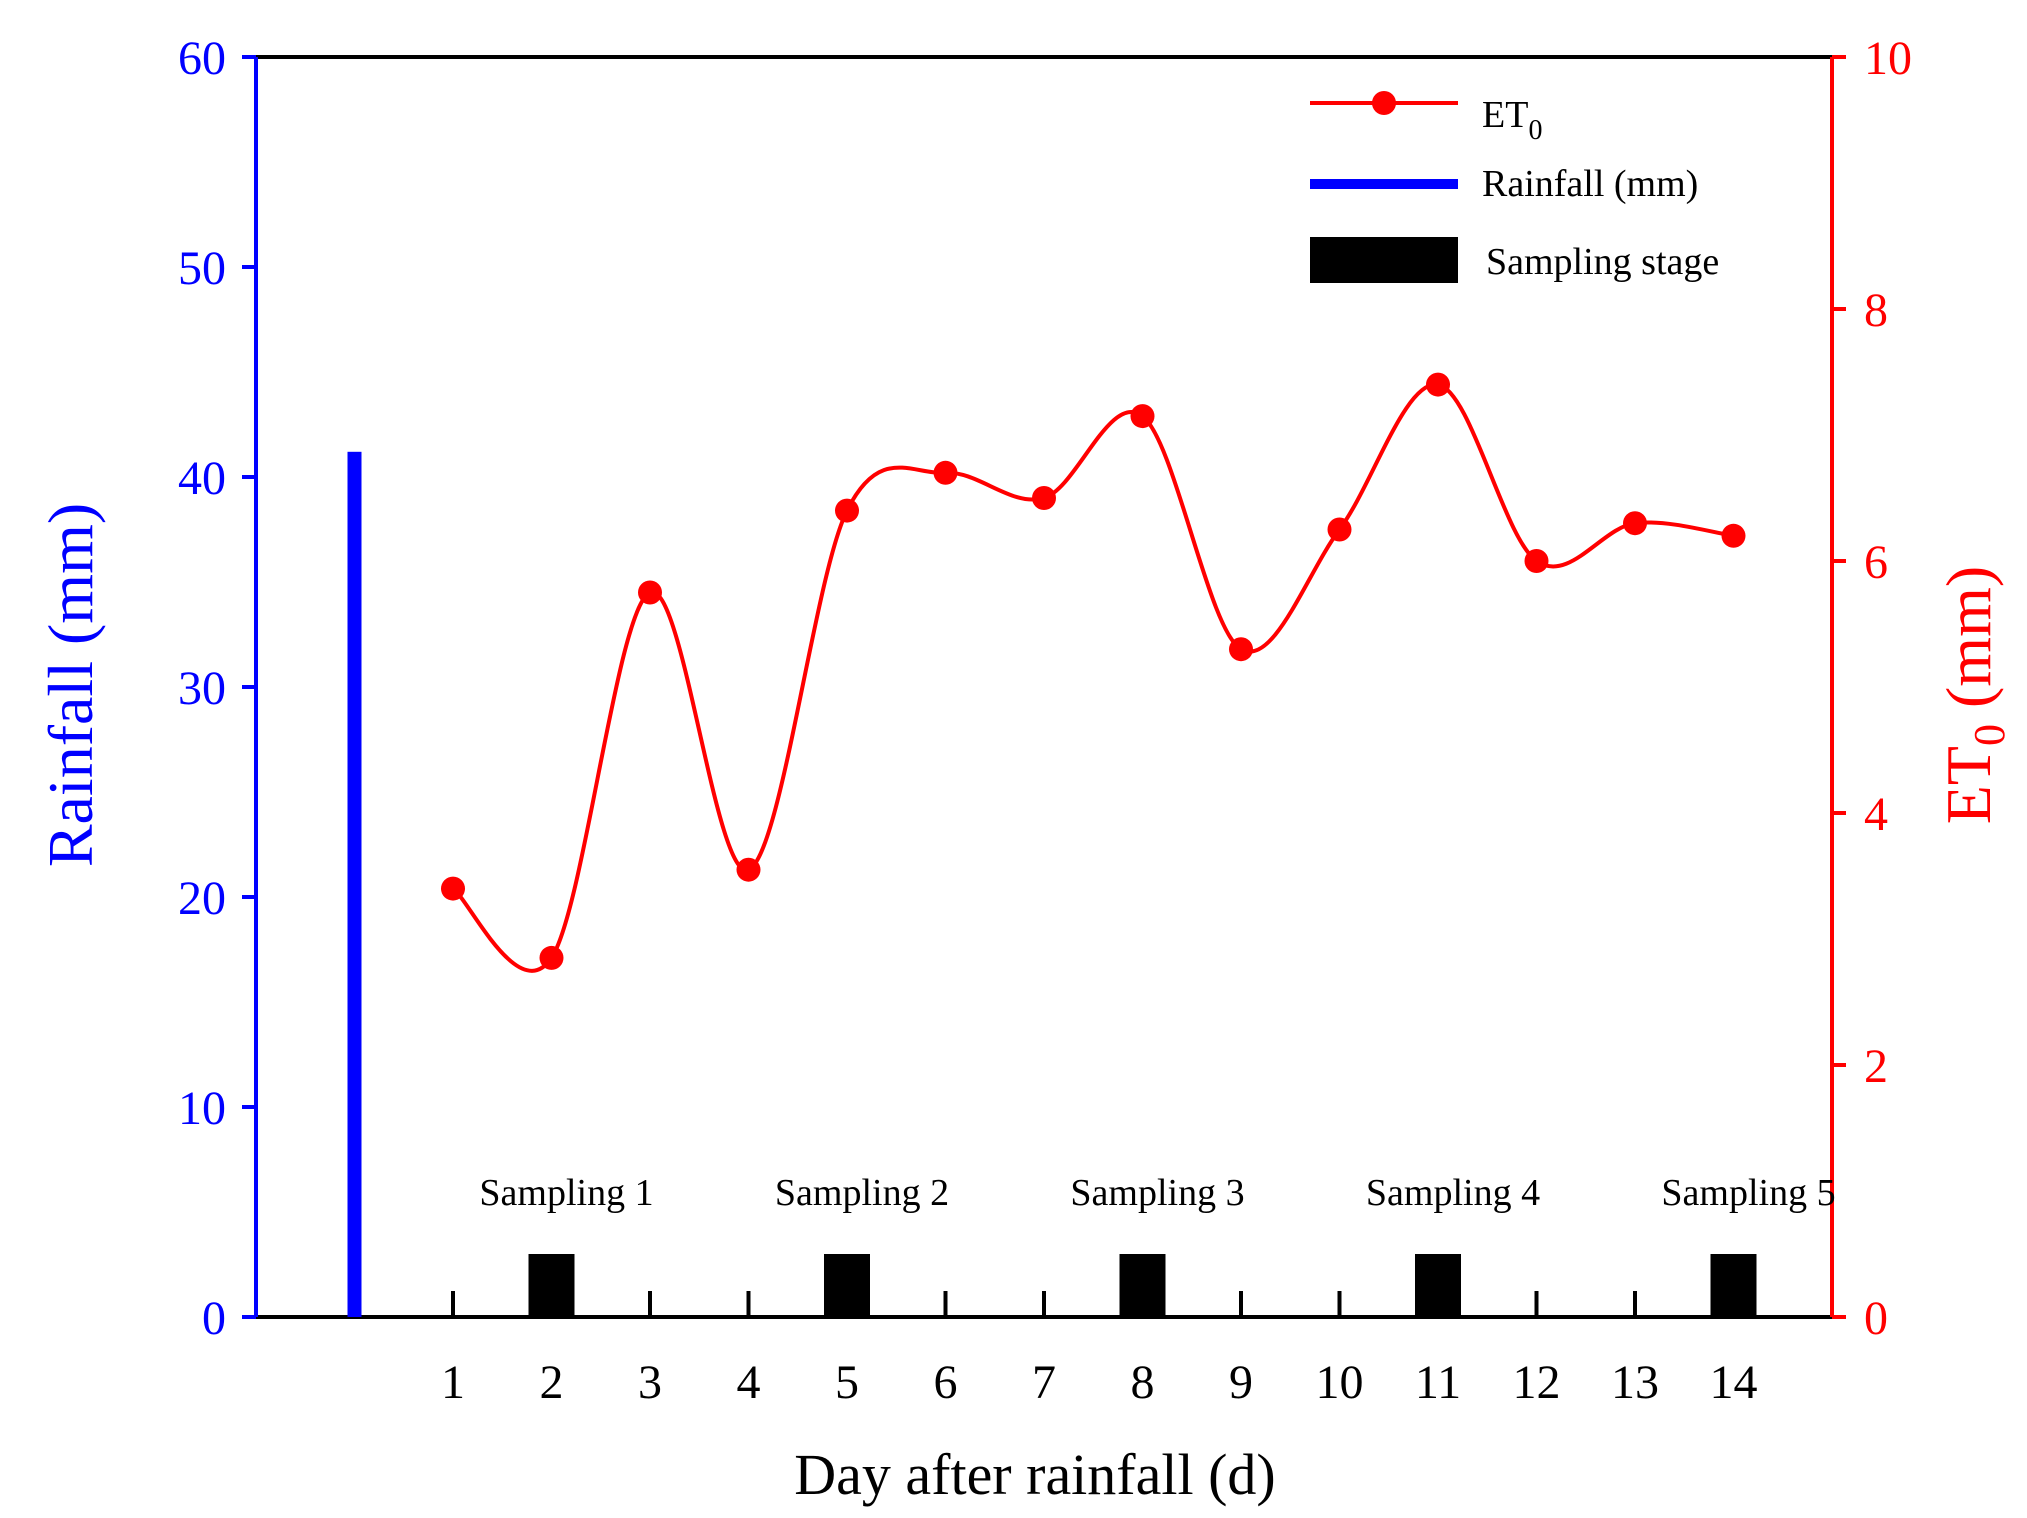 This screenshot has width=2027, height=1518. What do you see at coordinates (1876, 562) in the screenshot?
I see `y-right-tick-label: 6` at bounding box center [1876, 562].